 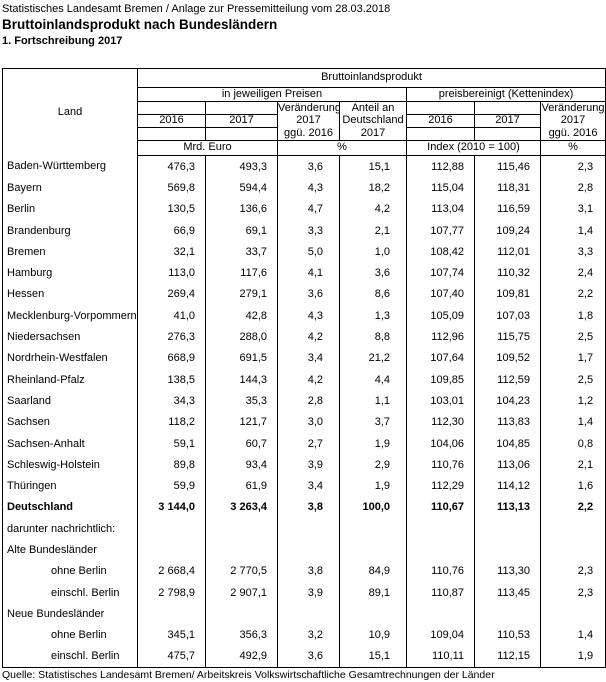 What do you see at coordinates (304, 188) in the screenshot?
I see `table-row: Bayern 569,8 594,4 4,3 18,2 115,04 118,31 2,8` at bounding box center [304, 188].